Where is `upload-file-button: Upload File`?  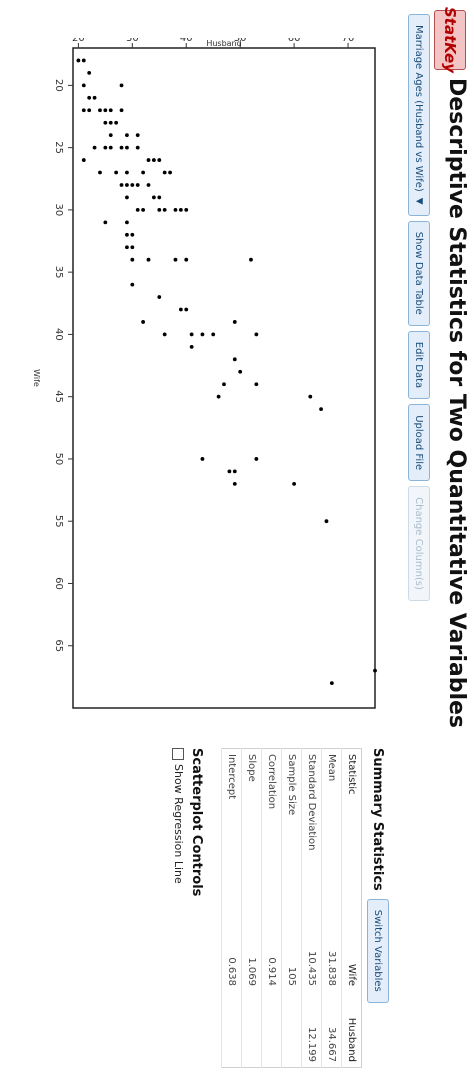
upload-file-button: Upload File is located at coordinates (419, 443).